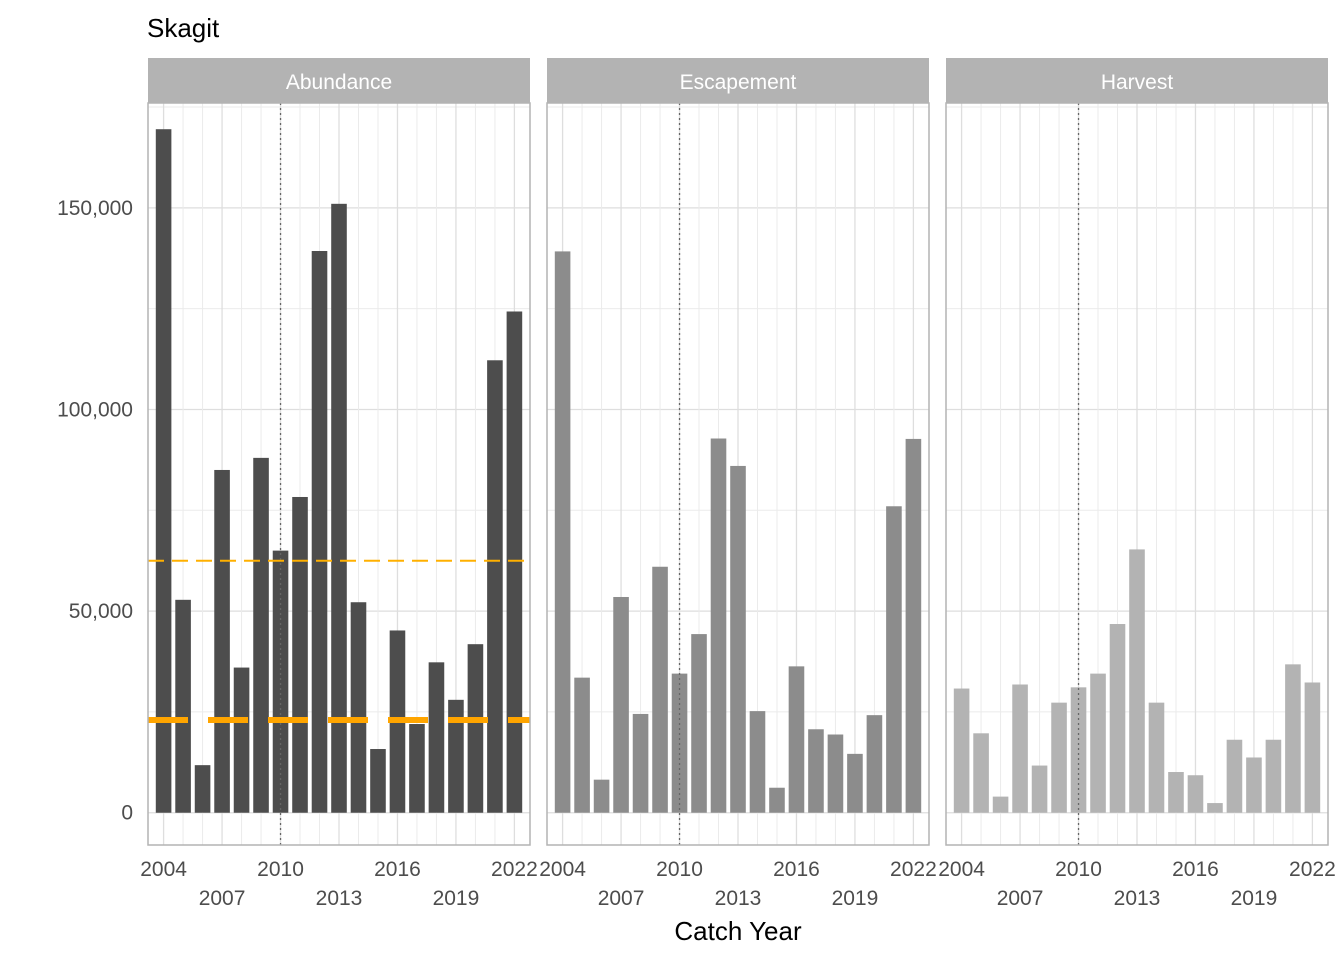 The width and height of the screenshot is (1344, 960). I want to click on y-axis: 0 50,000 100,000 150,000, so click(95, 511).